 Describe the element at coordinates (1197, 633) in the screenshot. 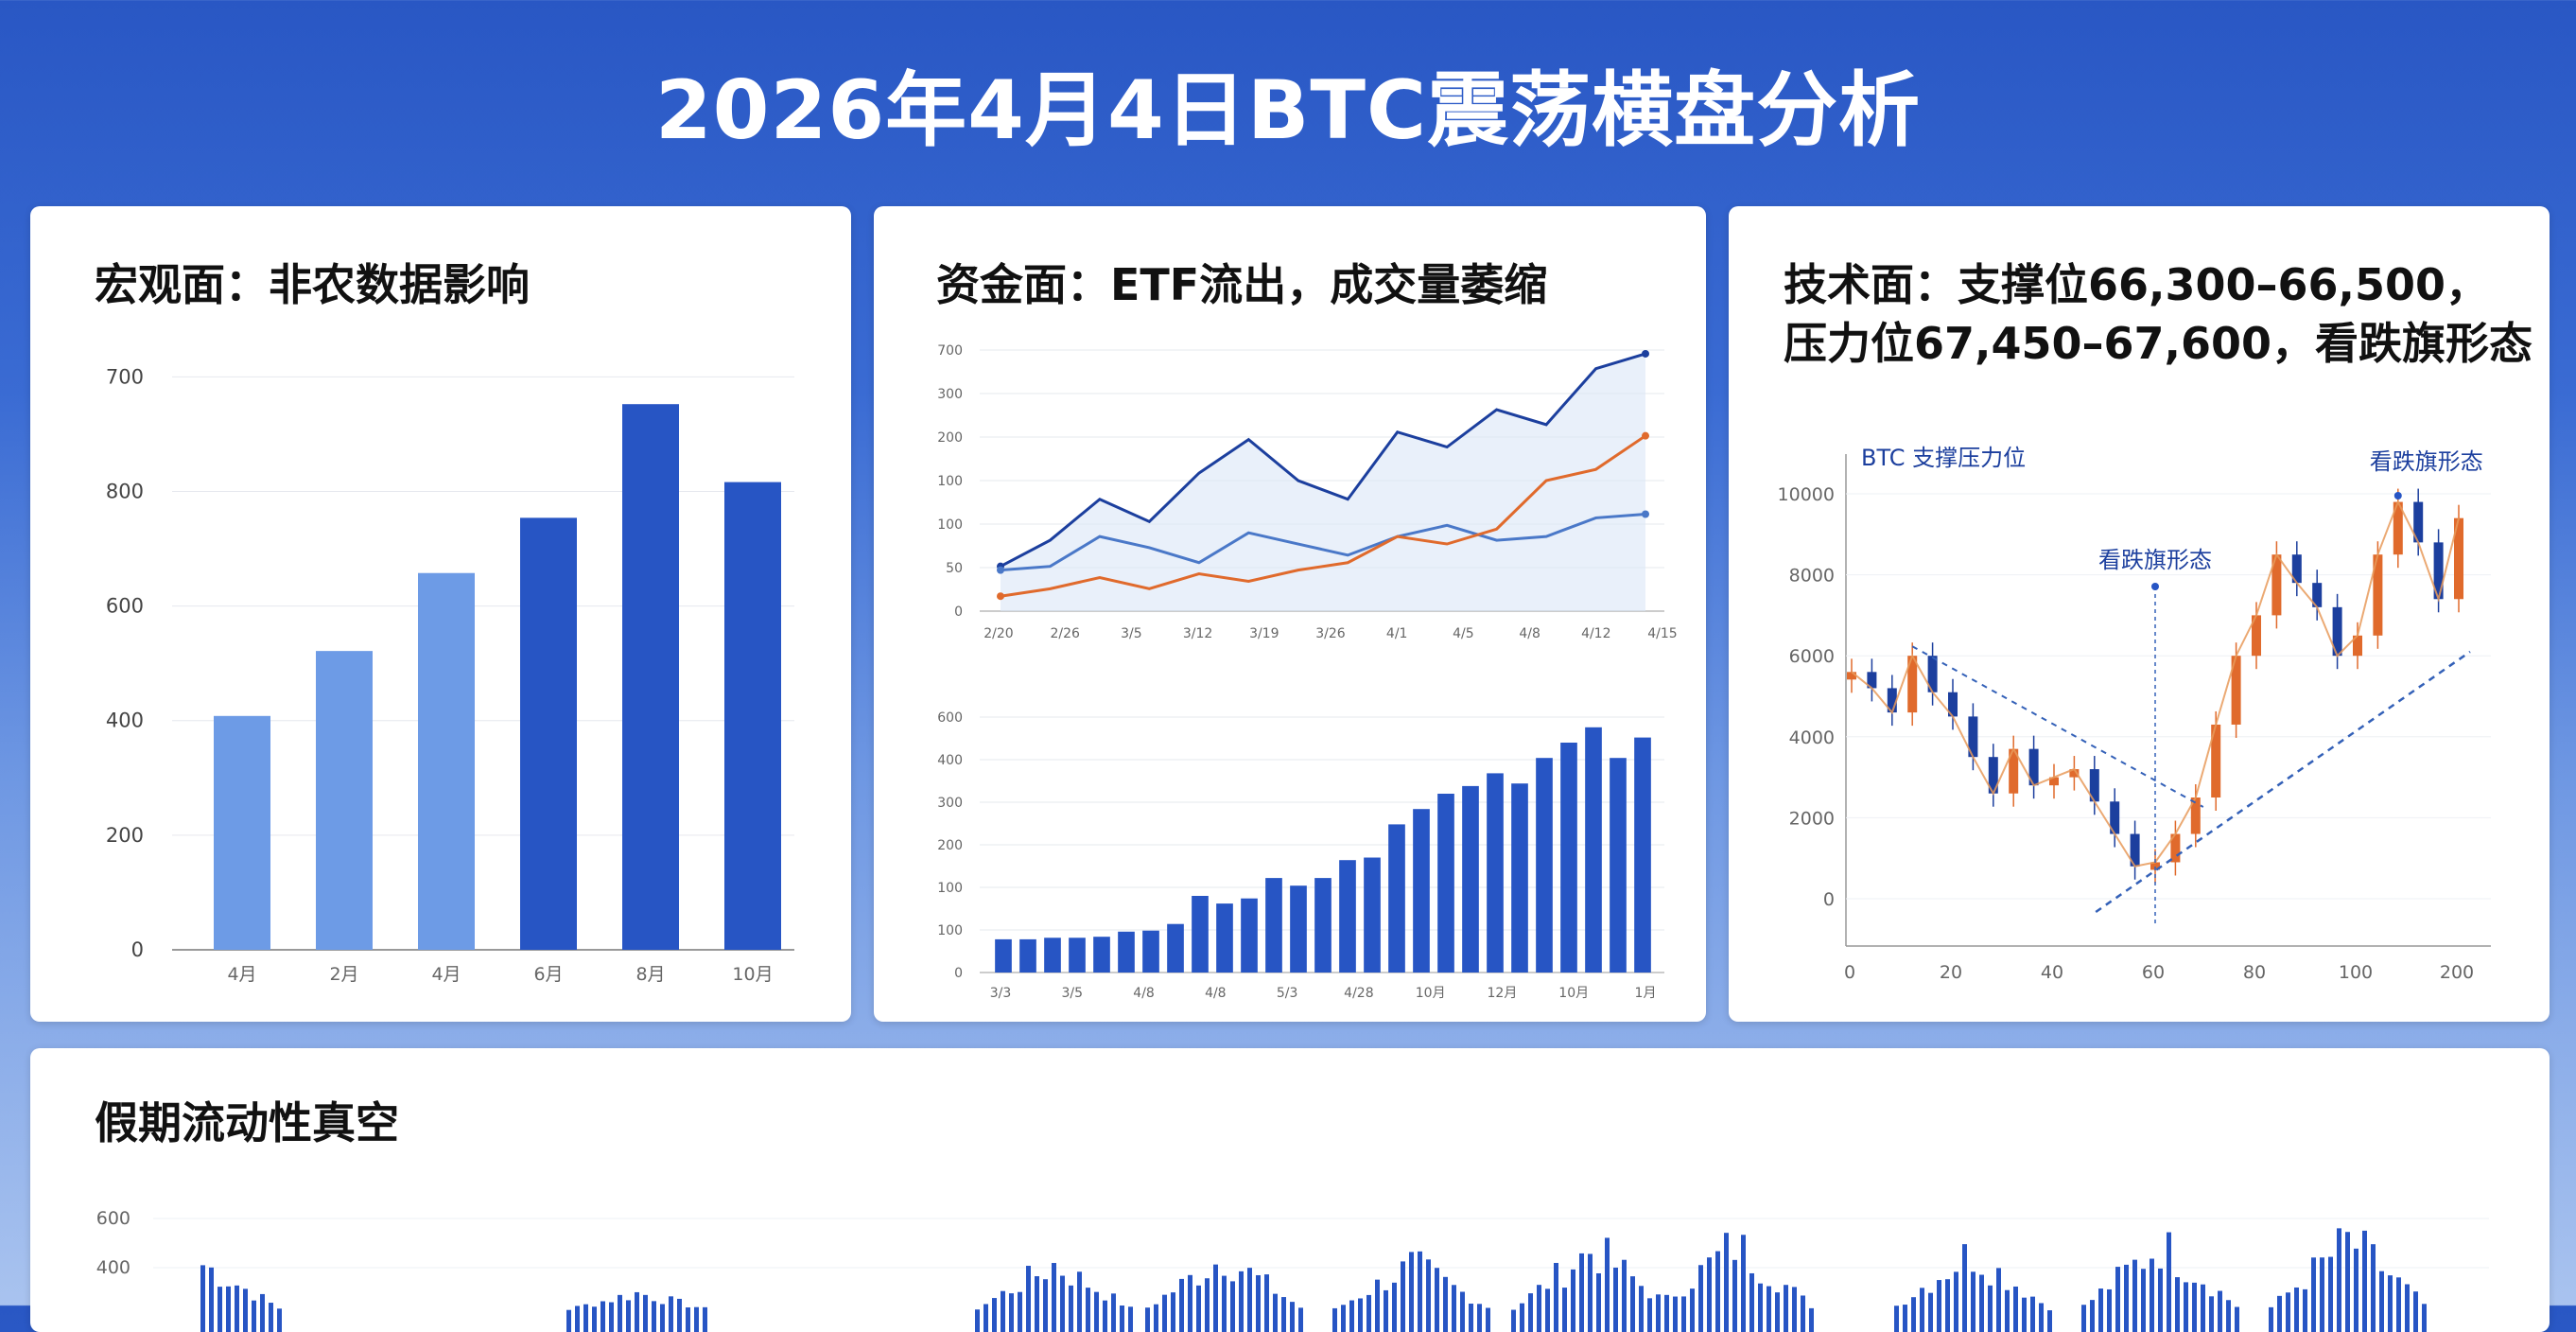

I see `x-tick-label: 3/12` at that location.